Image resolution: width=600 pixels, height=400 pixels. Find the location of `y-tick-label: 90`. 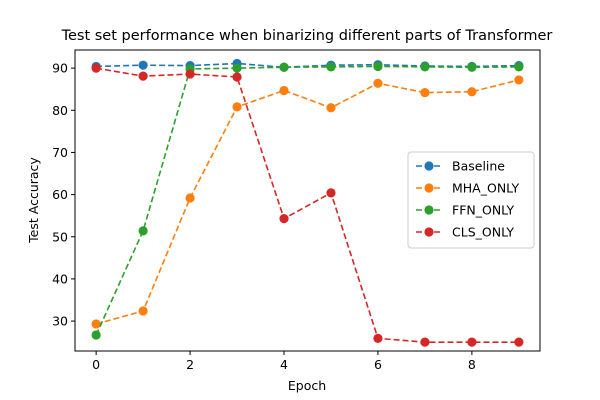

y-tick-label: 90 is located at coordinates (60, 68).